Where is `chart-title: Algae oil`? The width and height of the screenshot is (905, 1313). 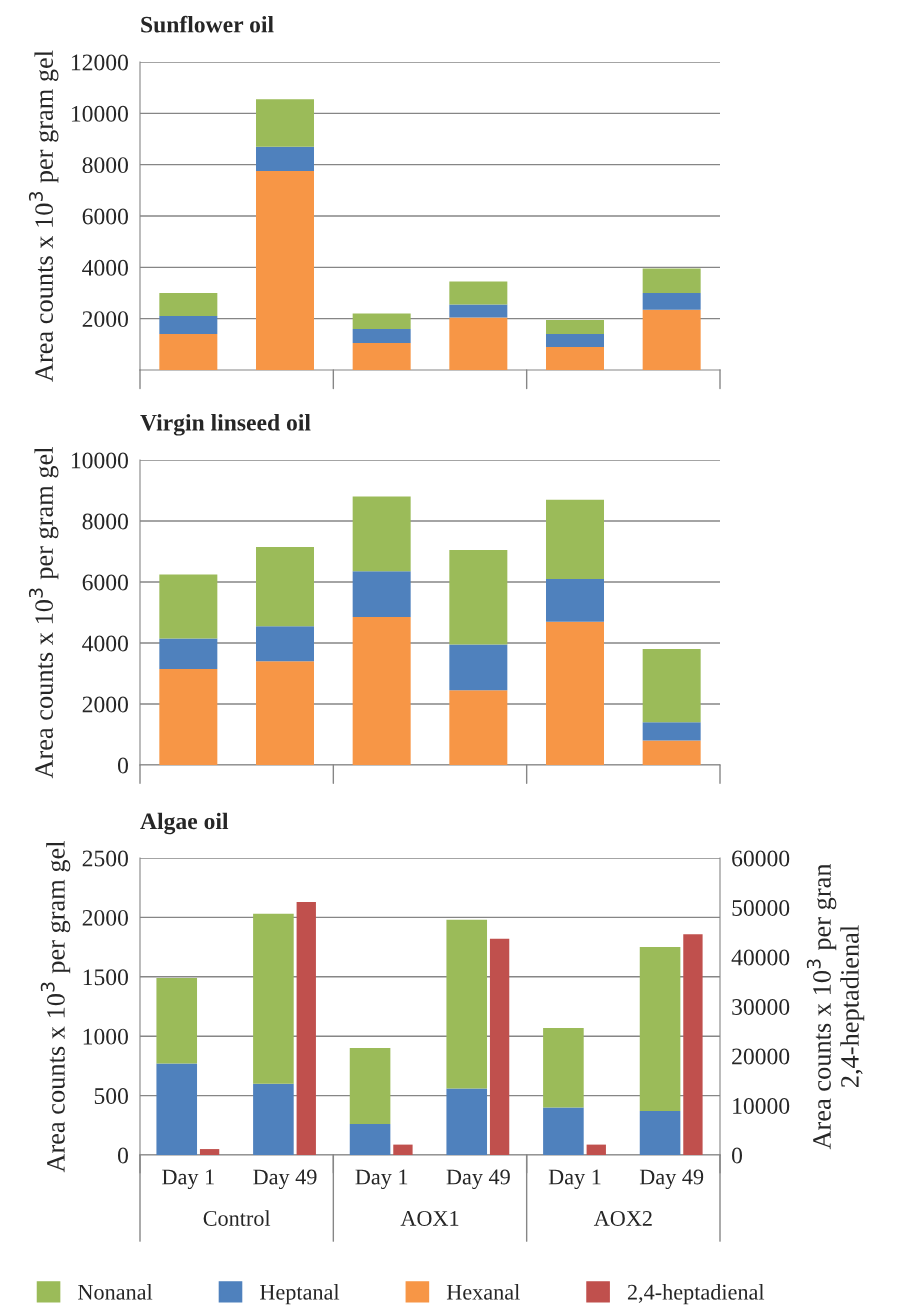 chart-title: Algae oil is located at coordinates (184, 823).